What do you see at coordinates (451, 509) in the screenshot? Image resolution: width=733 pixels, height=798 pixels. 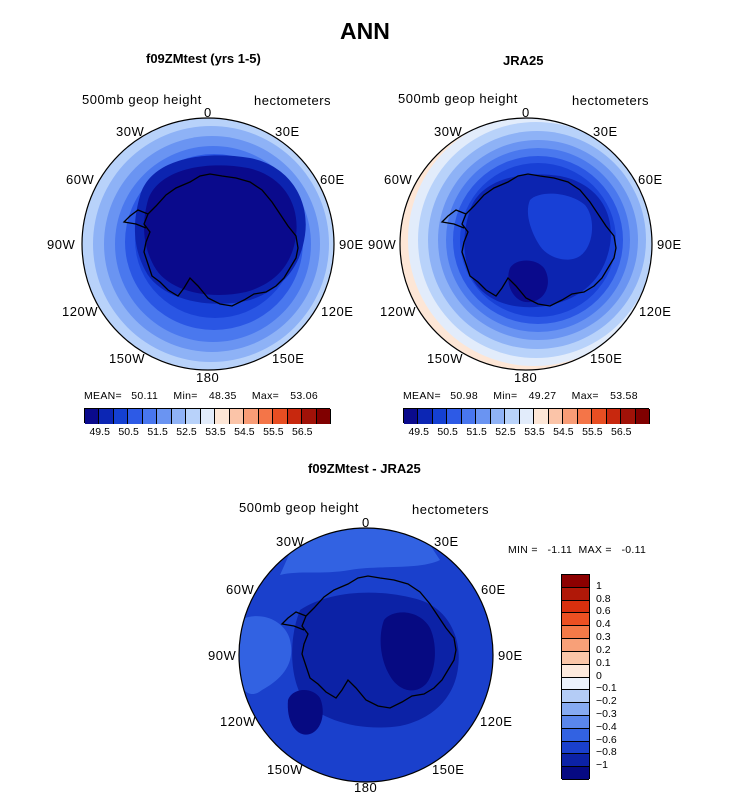 I see `units-label-diff: hectometers` at bounding box center [451, 509].